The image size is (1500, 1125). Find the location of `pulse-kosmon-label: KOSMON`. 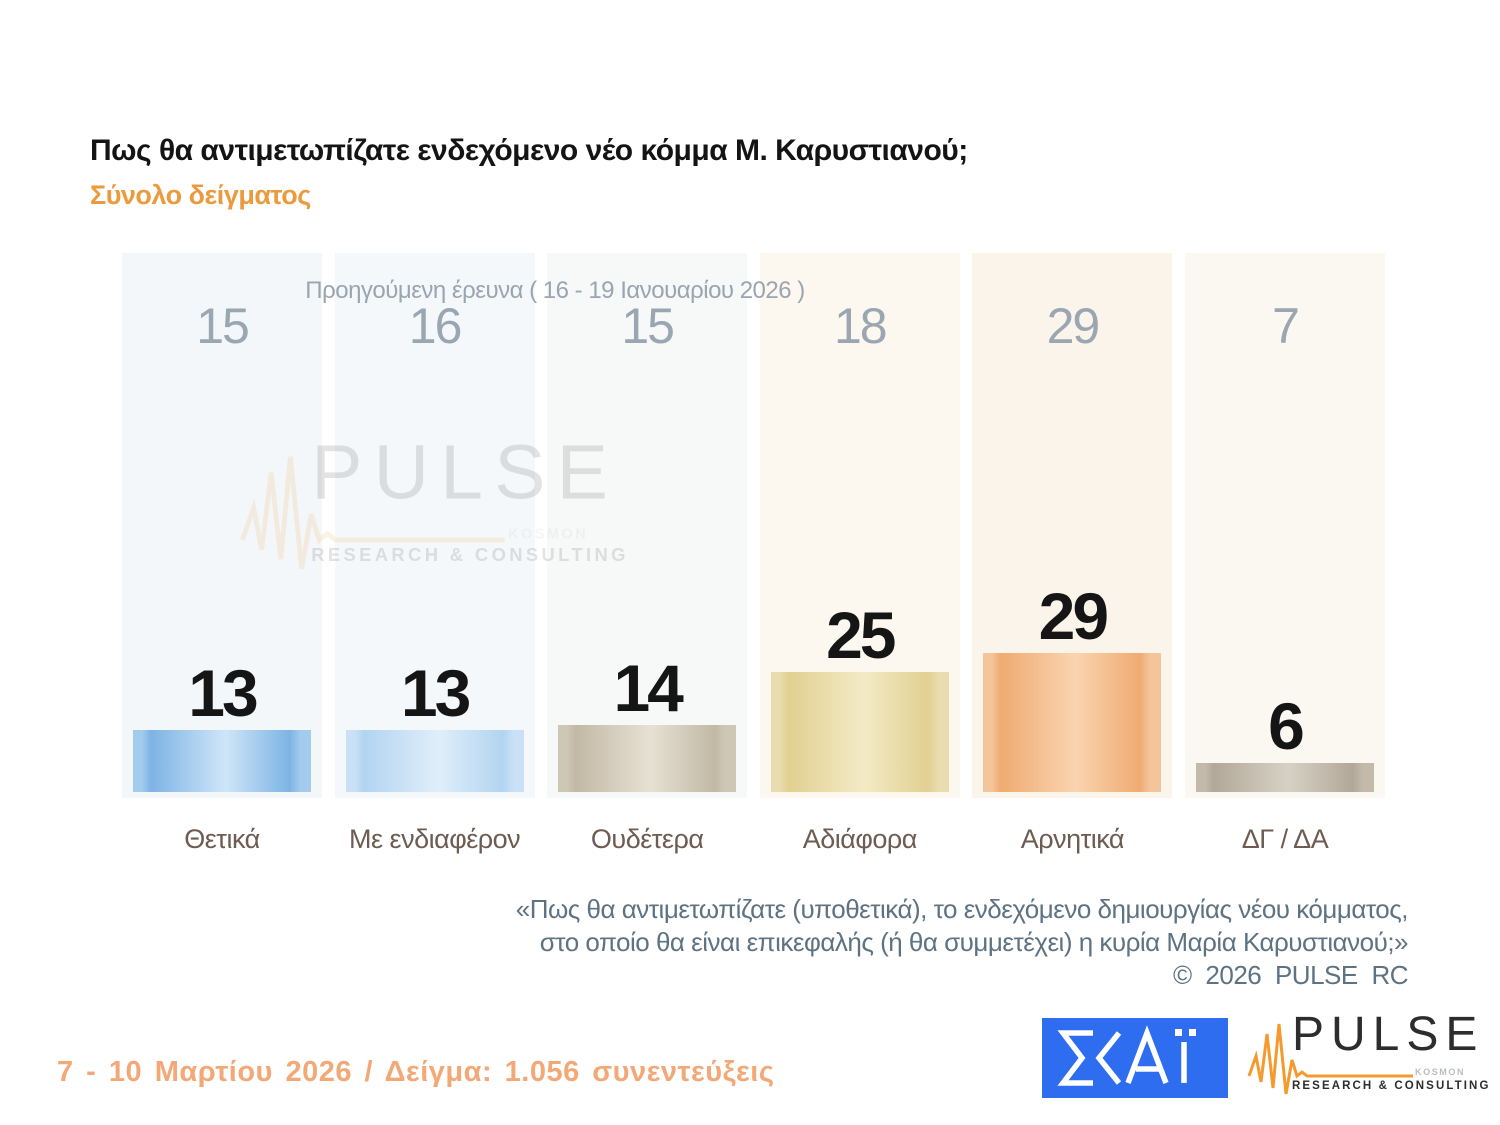

pulse-kosmon-label: KOSMON is located at coordinates (1440, 1072).